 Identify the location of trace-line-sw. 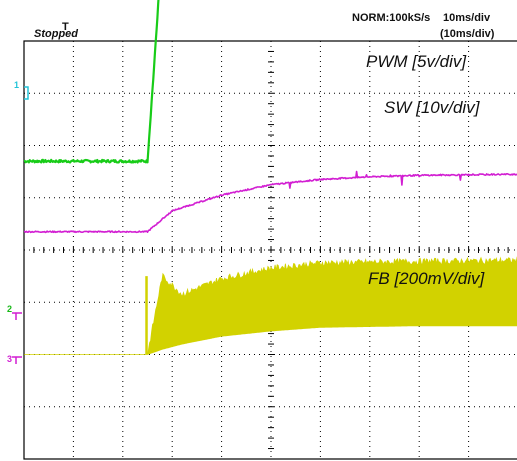
(91, 82).